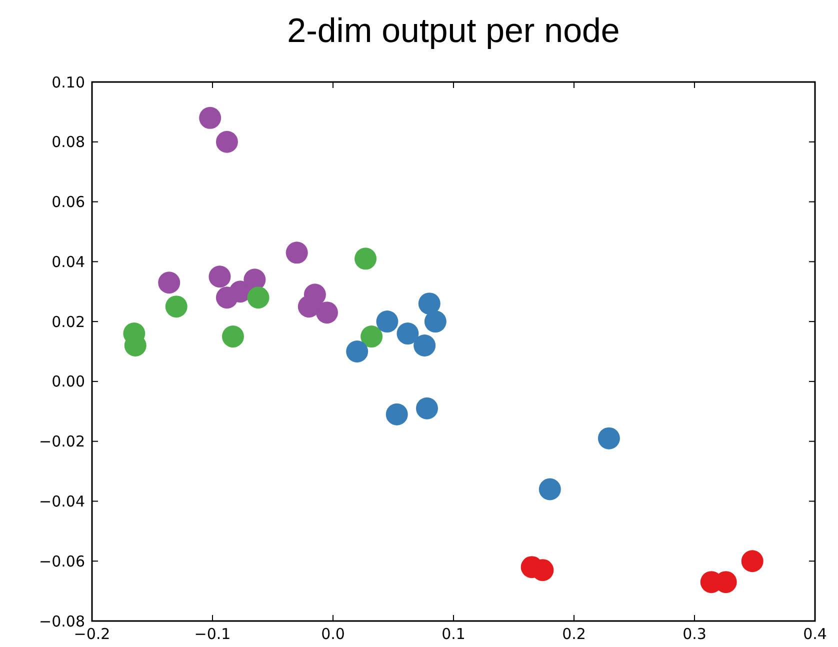 Image resolution: width=838 pixels, height=647 pixels. I want to click on y-tick-label: 0.08, so click(68, 142).